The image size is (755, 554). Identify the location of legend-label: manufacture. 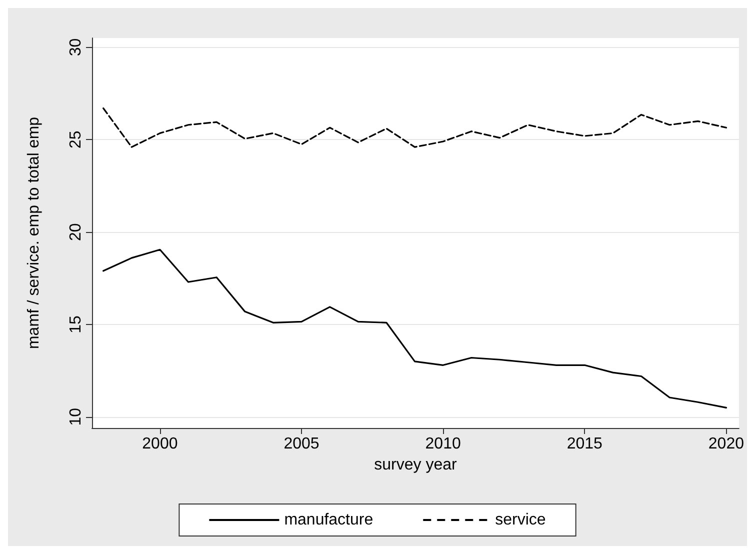
(329, 520).